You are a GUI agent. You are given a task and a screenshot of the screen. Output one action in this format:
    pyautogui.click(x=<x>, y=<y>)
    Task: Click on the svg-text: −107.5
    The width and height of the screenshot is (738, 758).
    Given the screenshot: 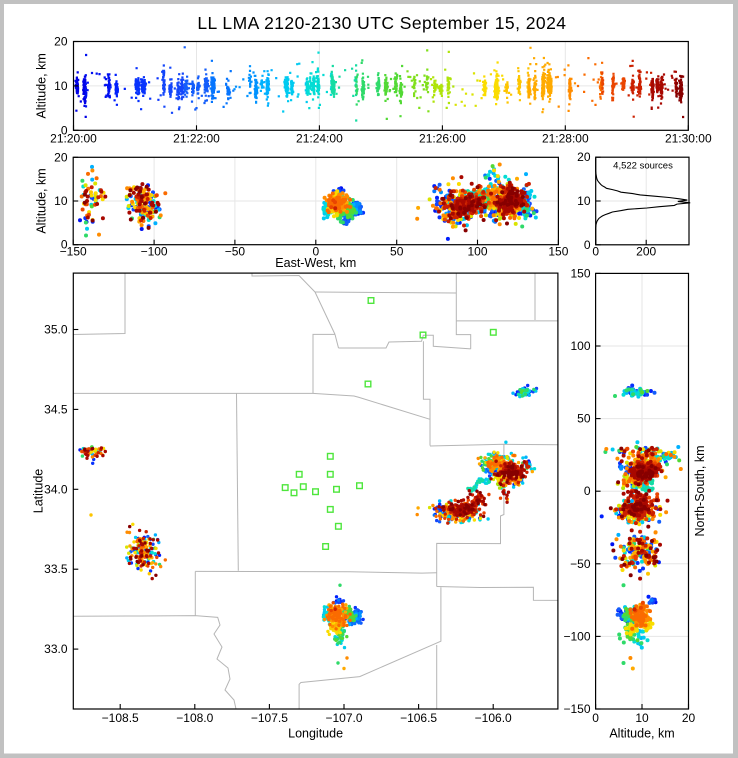 What is the action you would take?
    pyautogui.click(x=269, y=718)
    